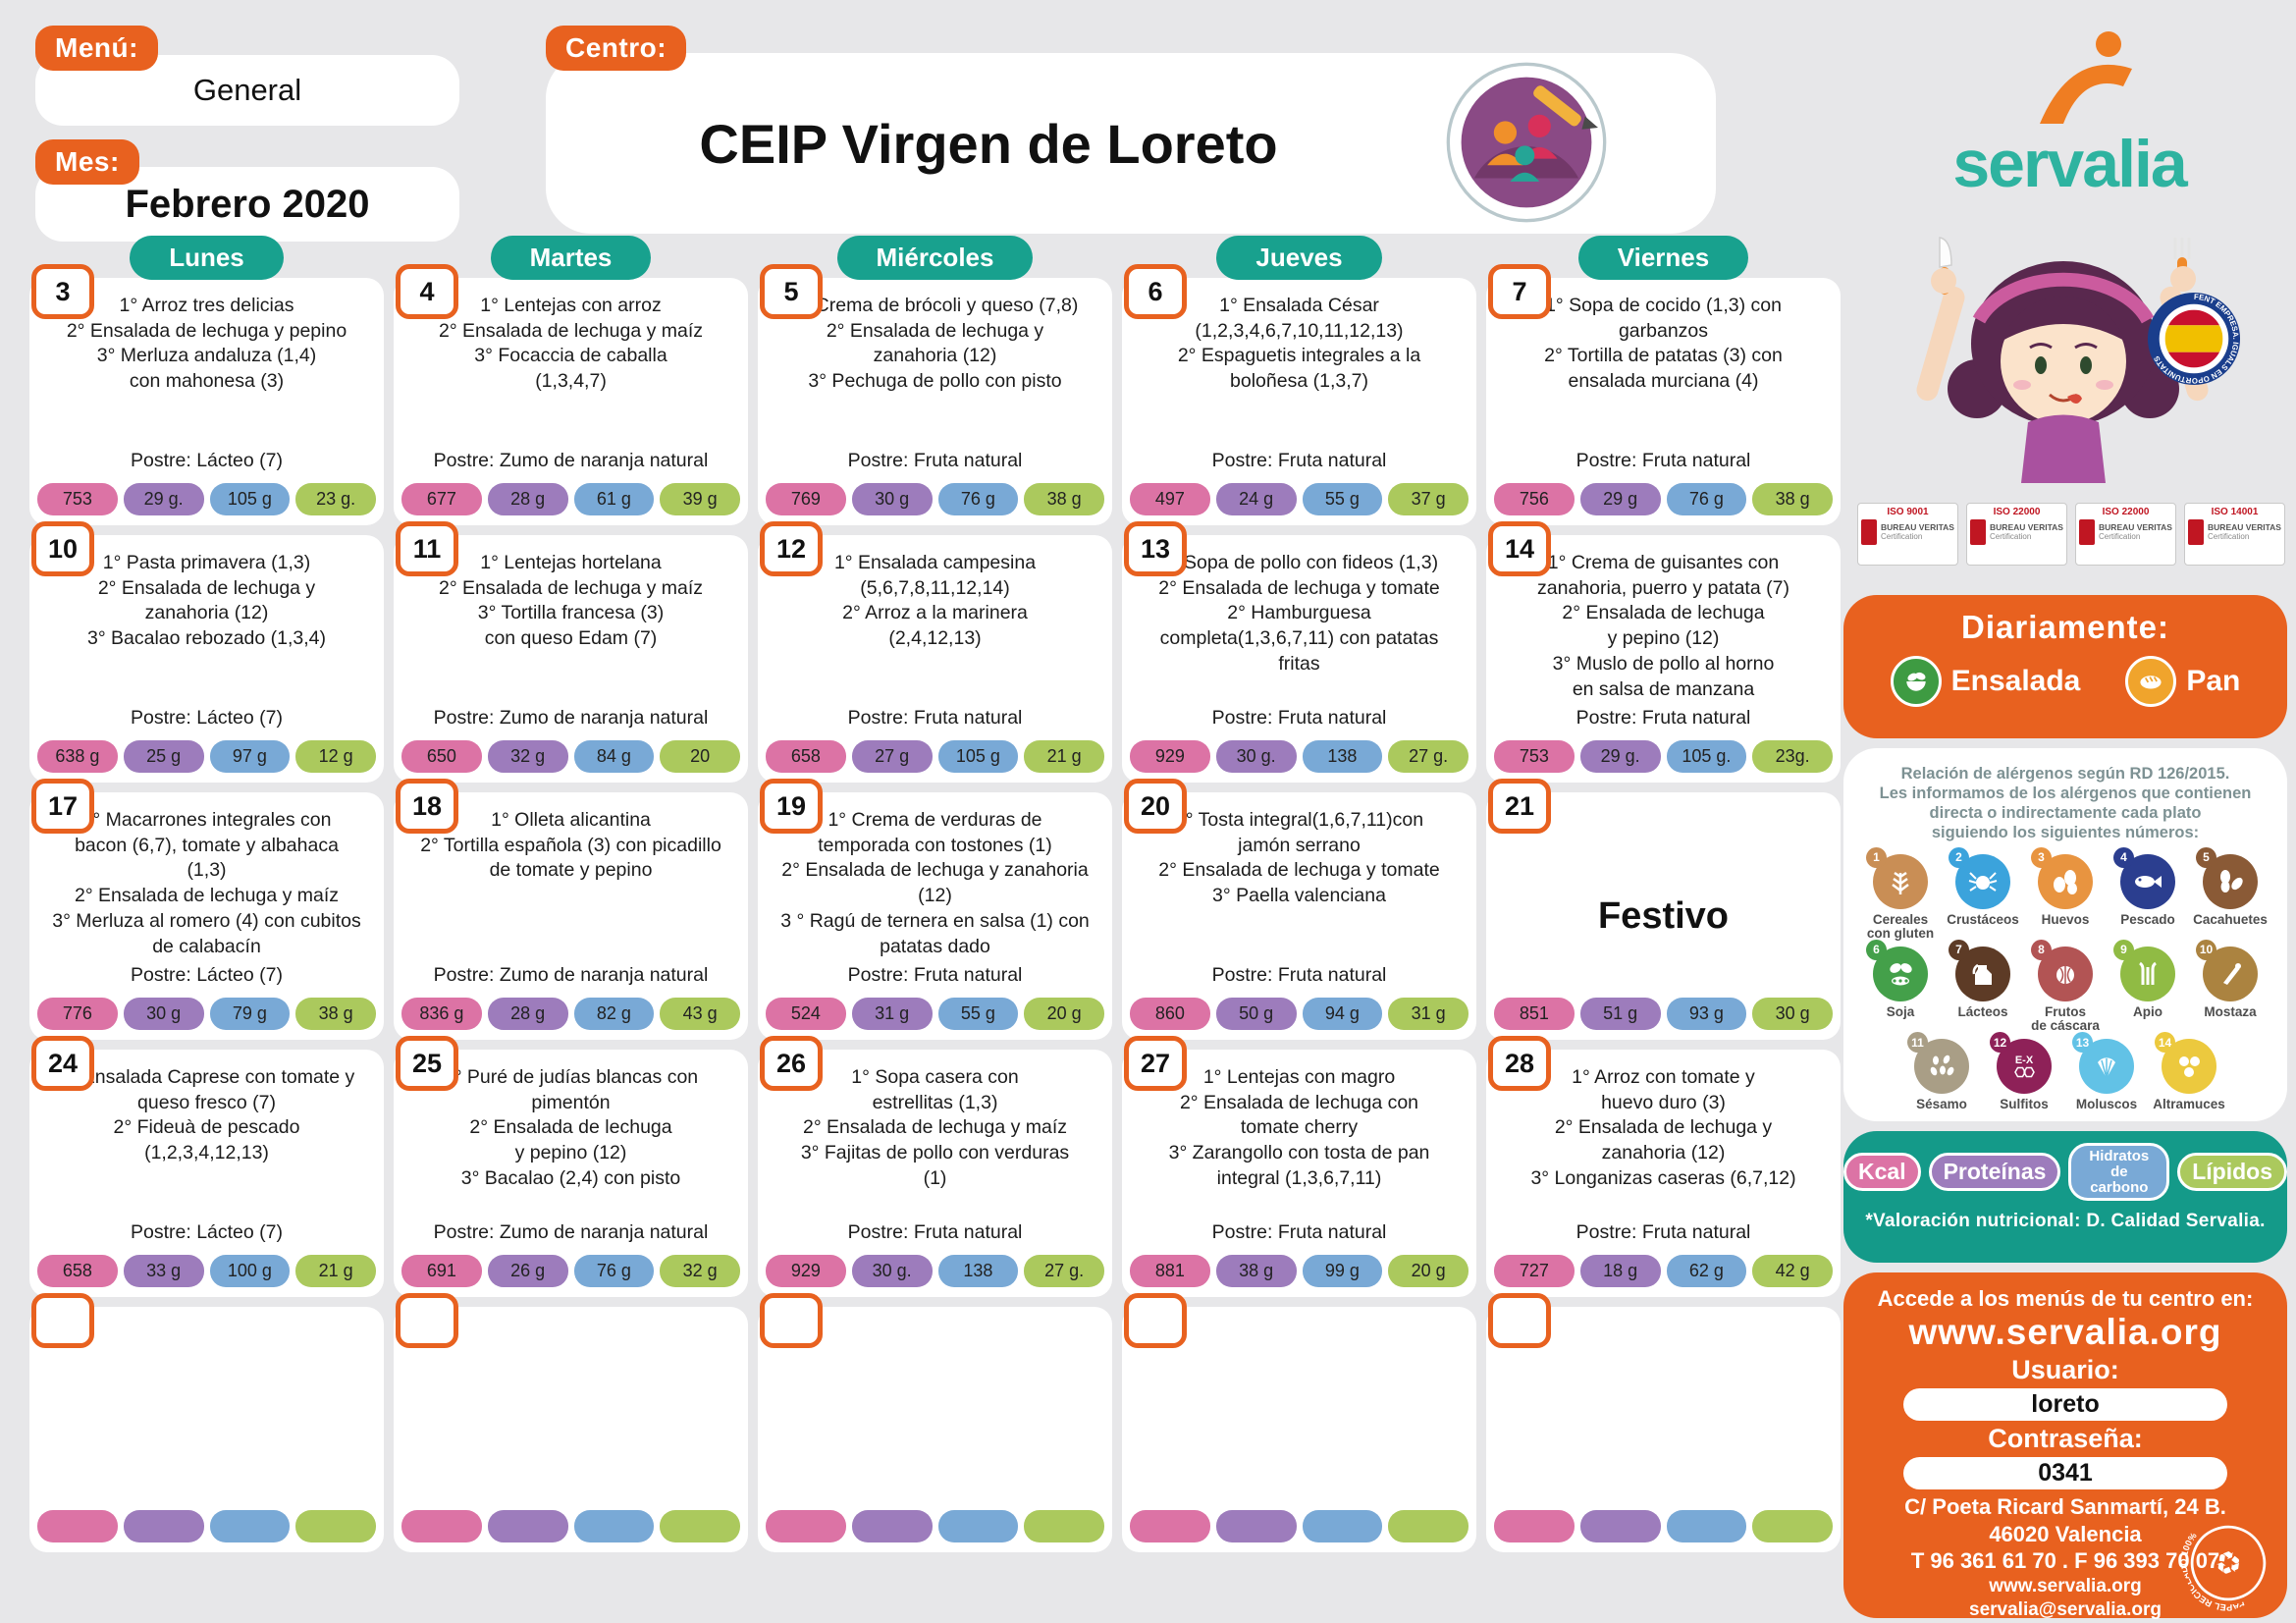 This screenshot has height=1623, width=2296. What do you see at coordinates (1155, 291) in the screenshot?
I see `day-number: 6` at bounding box center [1155, 291].